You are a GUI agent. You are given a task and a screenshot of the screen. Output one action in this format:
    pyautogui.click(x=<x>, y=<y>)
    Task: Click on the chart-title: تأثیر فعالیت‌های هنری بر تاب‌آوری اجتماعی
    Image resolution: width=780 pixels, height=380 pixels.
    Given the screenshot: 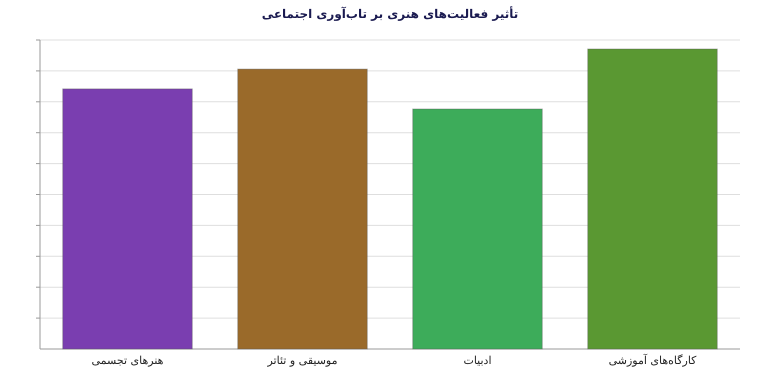 What is the action you would take?
    pyautogui.click(x=390, y=13)
    